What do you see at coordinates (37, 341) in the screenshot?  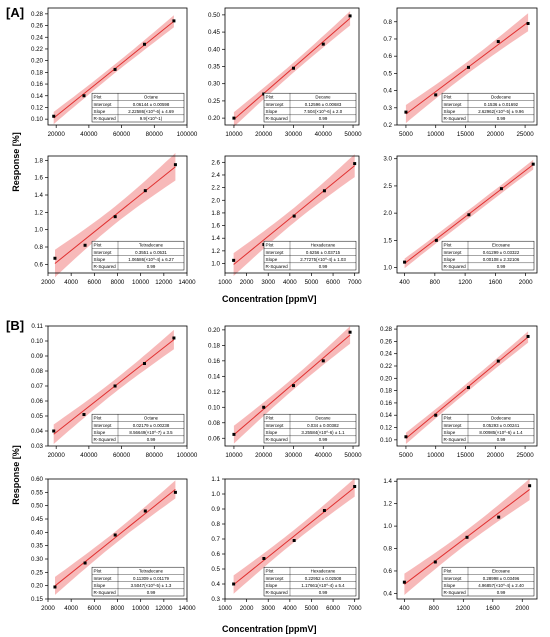 I see `y-tick-label: 0.10` at bounding box center [37, 341].